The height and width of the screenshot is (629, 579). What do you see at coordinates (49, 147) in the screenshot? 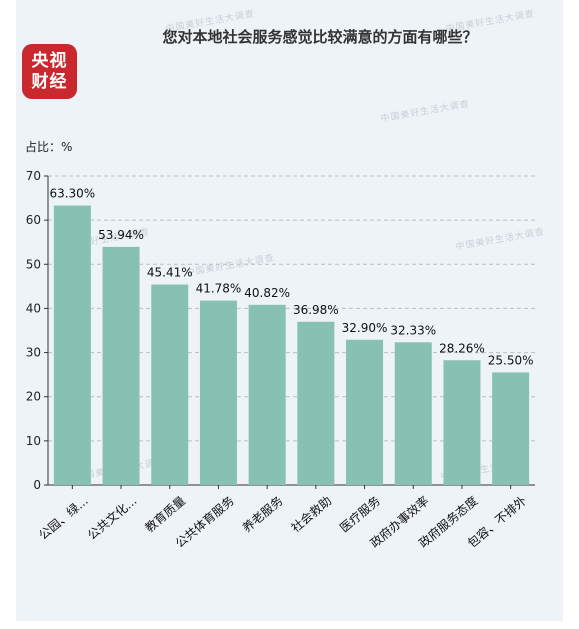
I see `y-axis-unit-label: 占比：%` at bounding box center [49, 147].